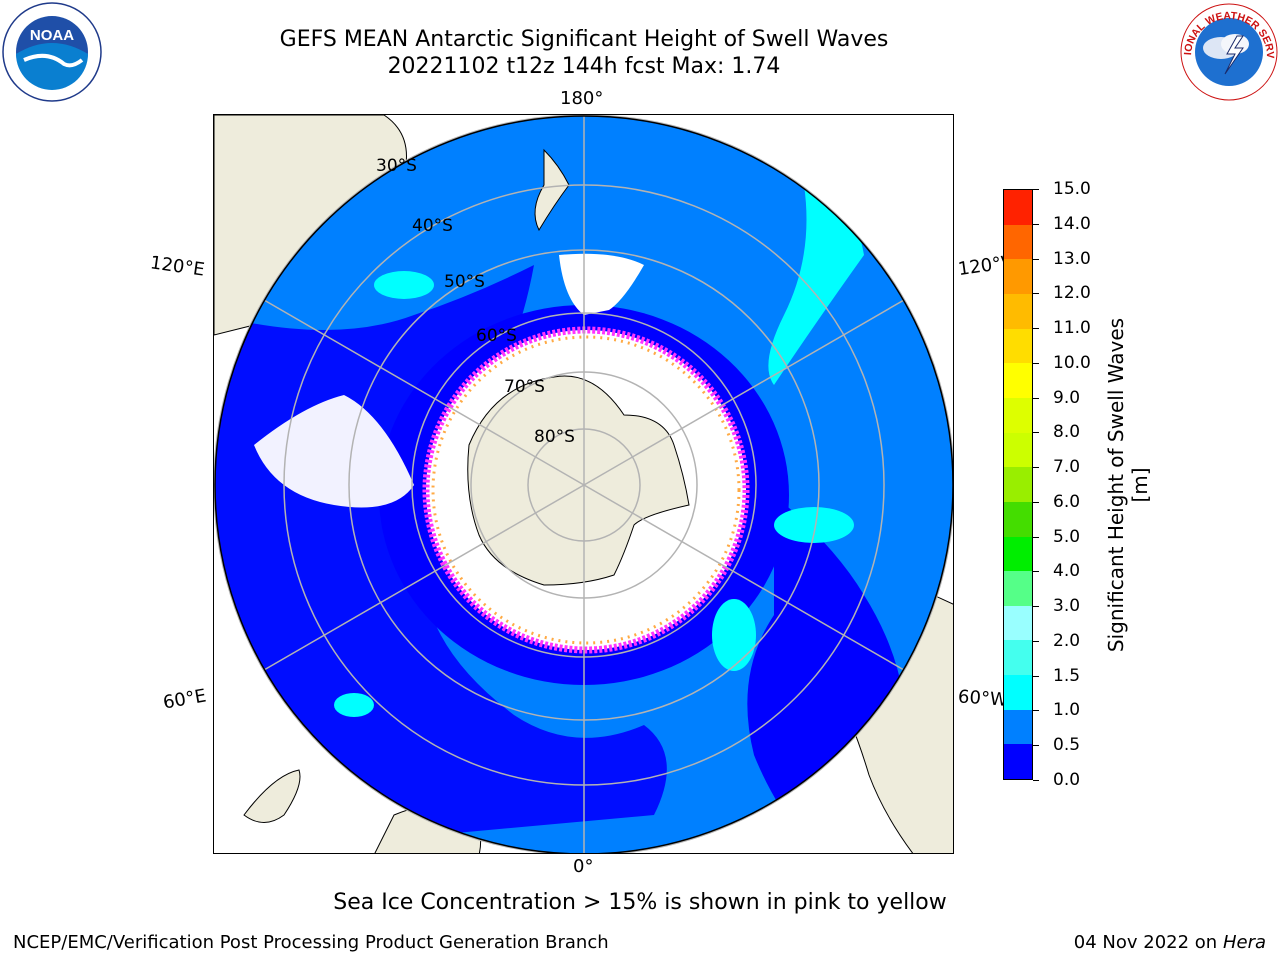 The width and height of the screenshot is (1280, 960). What do you see at coordinates (432, 226) in the screenshot?
I see `lat-label-40: 40°S` at bounding box center [432, 226].